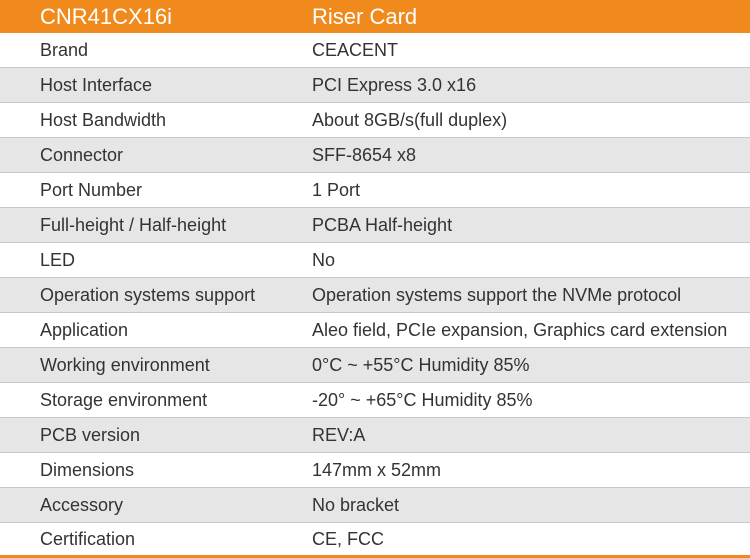  What do you see at coordinates (136, 225) in the screenshot?
I see `spec-label: Full-height / Half-height` at bounding box center [136, 225].